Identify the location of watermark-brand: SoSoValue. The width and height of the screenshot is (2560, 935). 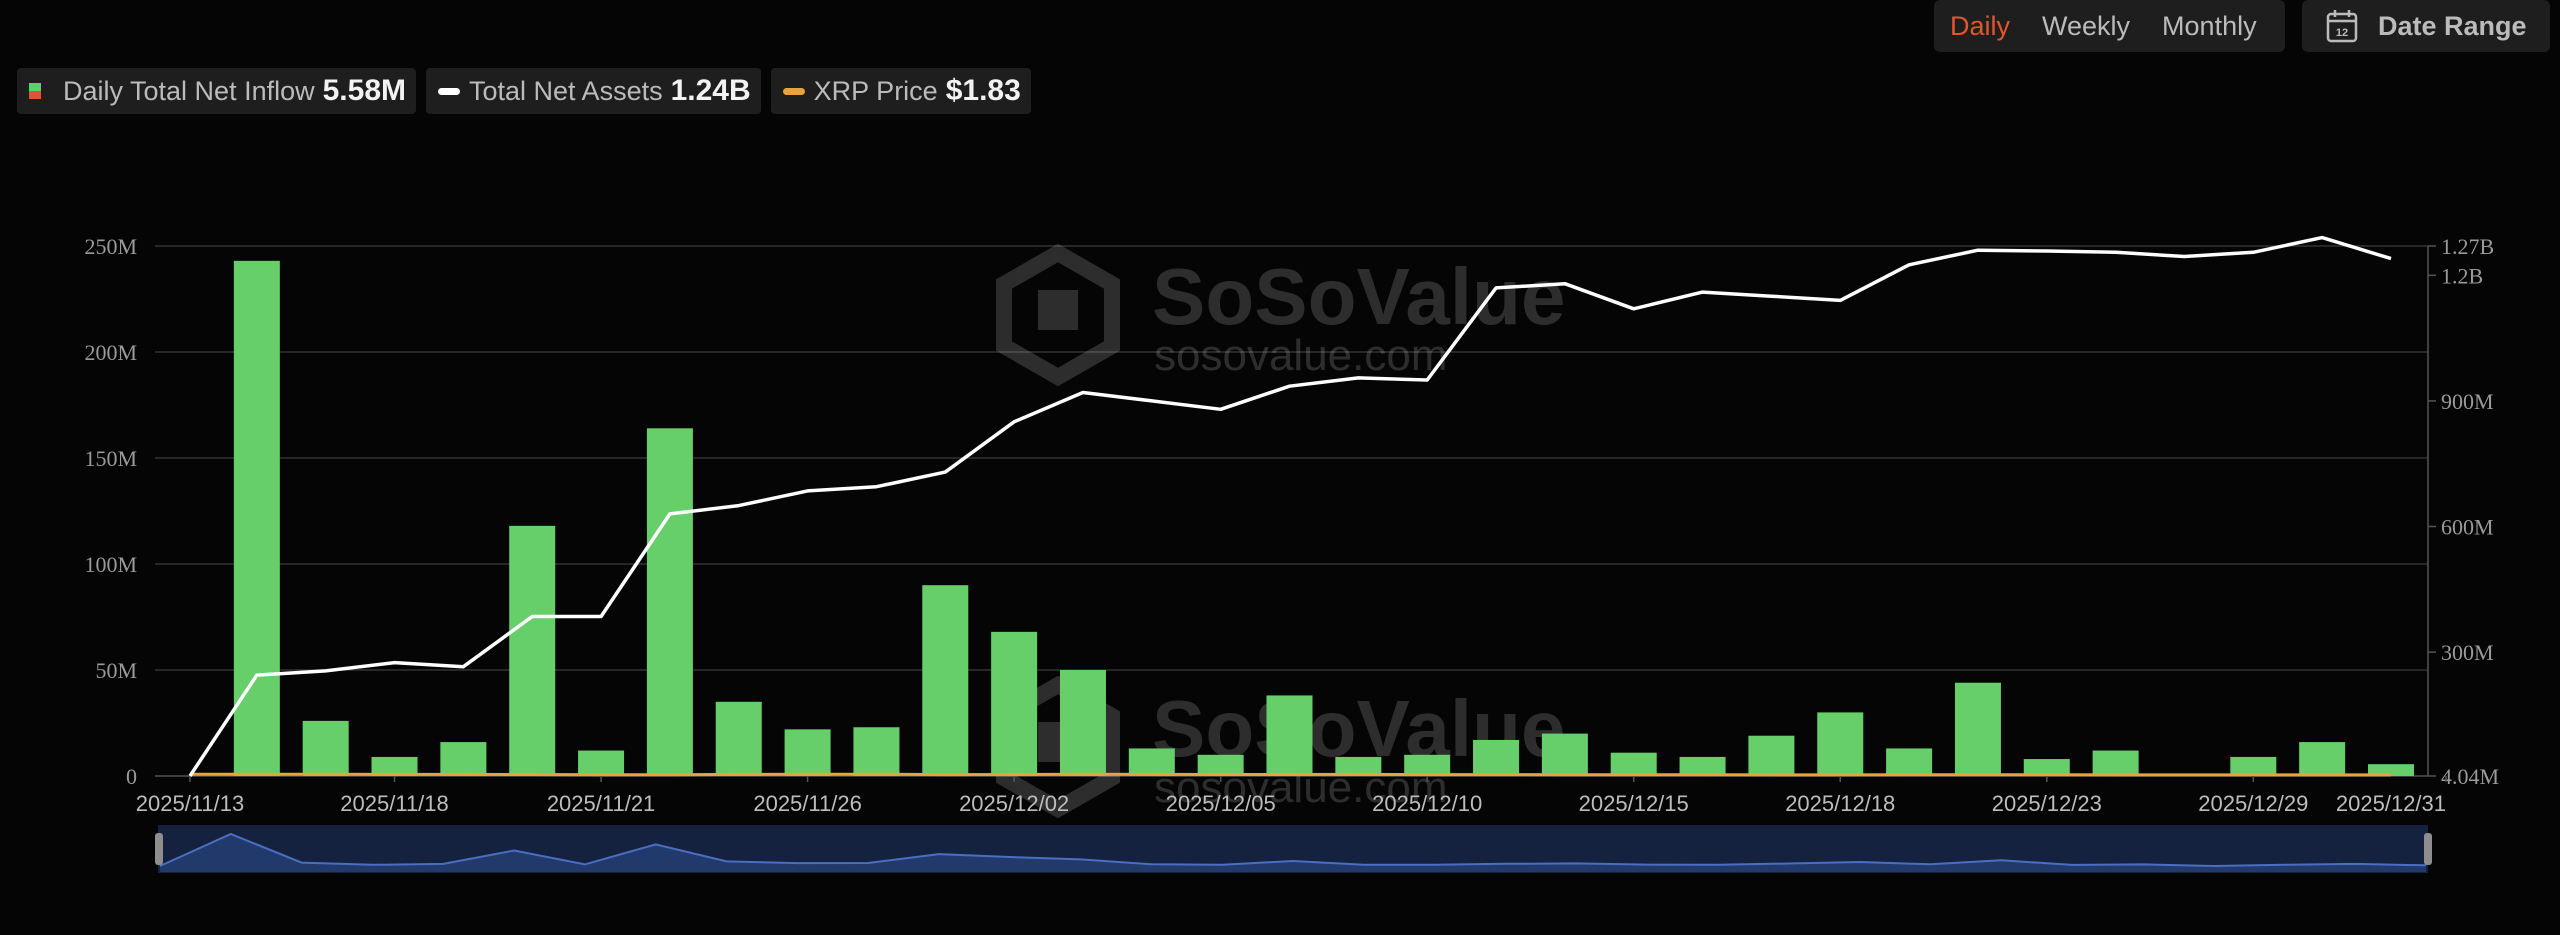
(1358, 296).